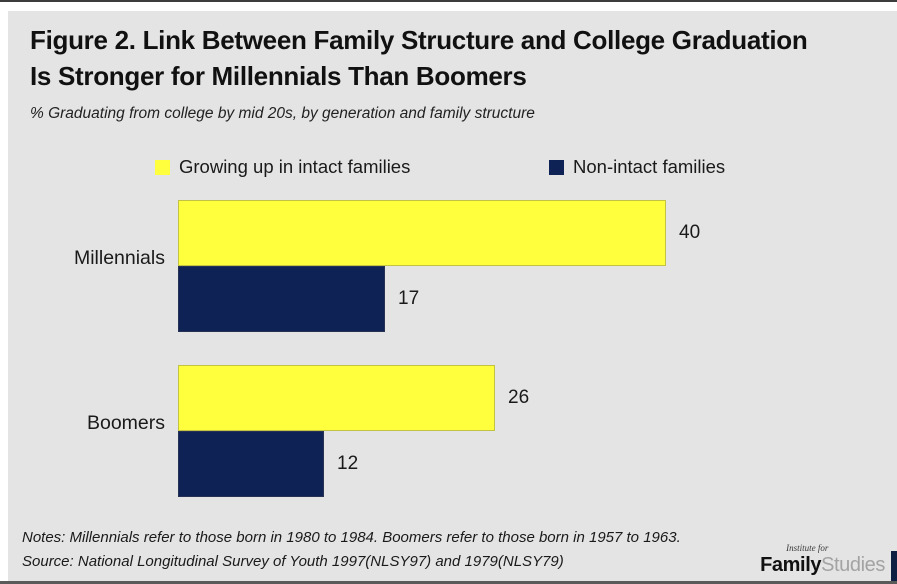 Image resolution: width=897 pixels, height=584 pixels. I want to click on category-label-boomers: Boomers, so click(125, 423).